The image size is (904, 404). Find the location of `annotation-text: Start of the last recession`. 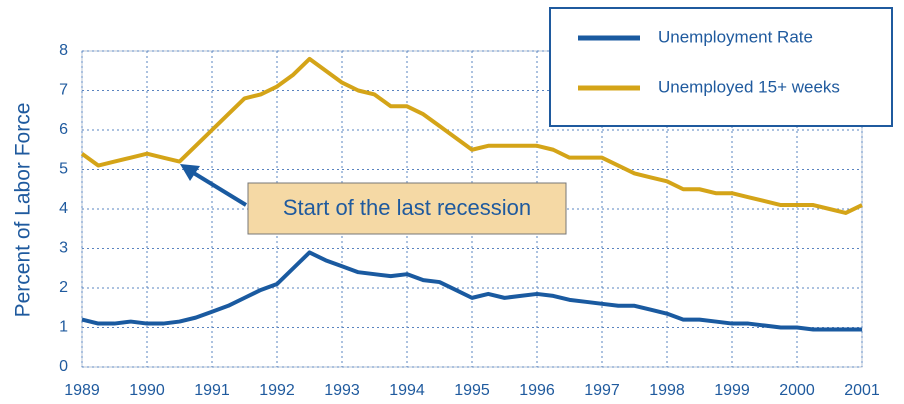

annotation-text: Start of the last recession is located at coordinates (407, 207).